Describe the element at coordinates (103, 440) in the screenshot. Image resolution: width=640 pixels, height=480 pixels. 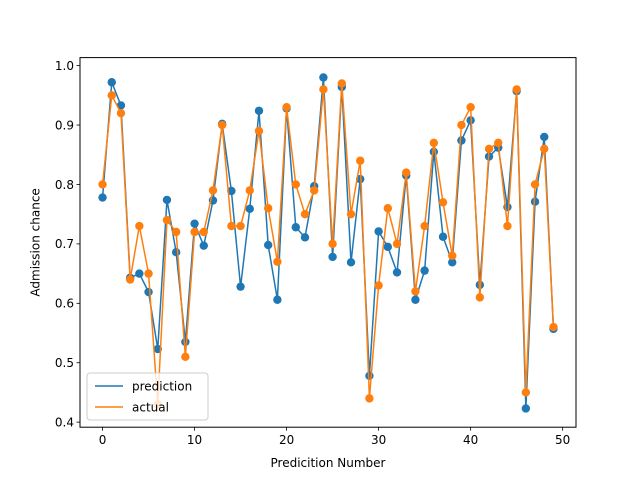
I see `x-tick-label: 0` at that location.